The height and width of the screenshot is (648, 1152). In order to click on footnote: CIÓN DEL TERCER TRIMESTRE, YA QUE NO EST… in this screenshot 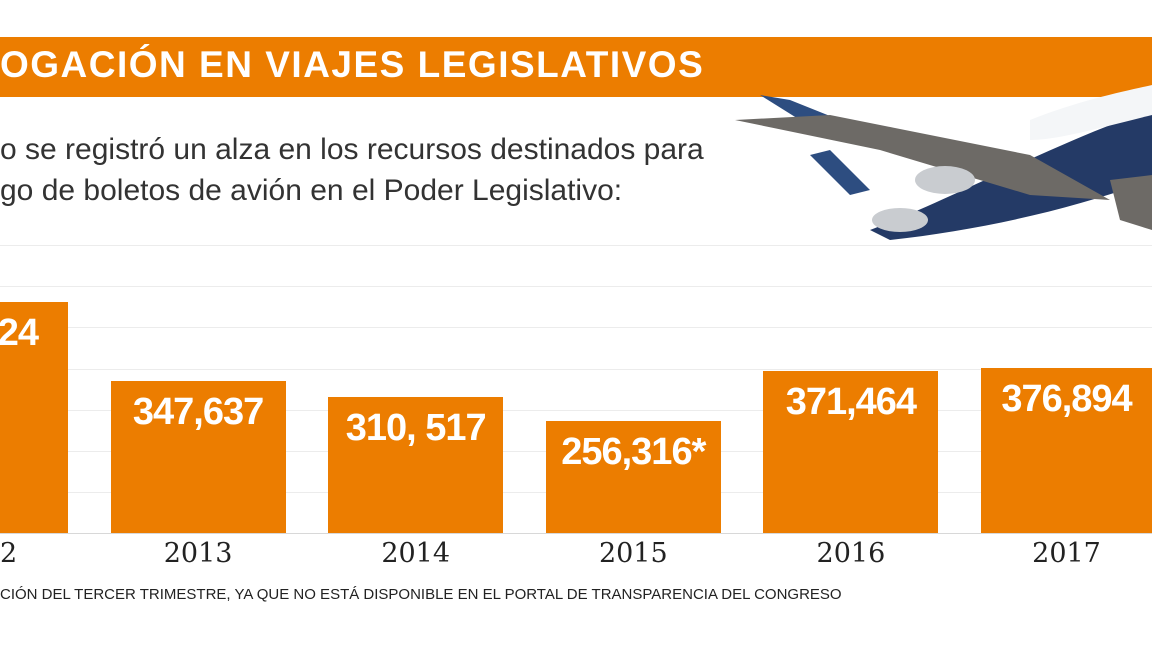, I will do `click(421, 594)`.